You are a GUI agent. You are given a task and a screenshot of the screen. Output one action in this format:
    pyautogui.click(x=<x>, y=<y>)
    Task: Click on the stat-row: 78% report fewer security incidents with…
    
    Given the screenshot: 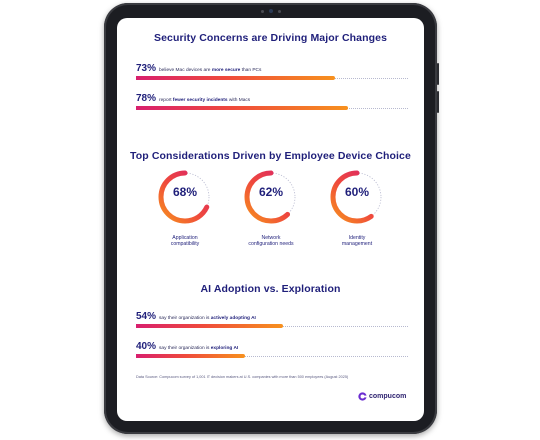 What is the action you would take?
    pyautogui.click(x=272, y=101)
    